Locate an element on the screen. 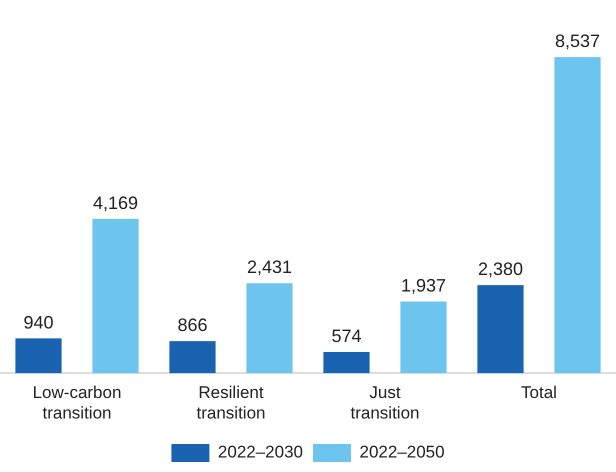 The image size is (616, 472). data-label: 2,431 is located at coordinates (269, 267).